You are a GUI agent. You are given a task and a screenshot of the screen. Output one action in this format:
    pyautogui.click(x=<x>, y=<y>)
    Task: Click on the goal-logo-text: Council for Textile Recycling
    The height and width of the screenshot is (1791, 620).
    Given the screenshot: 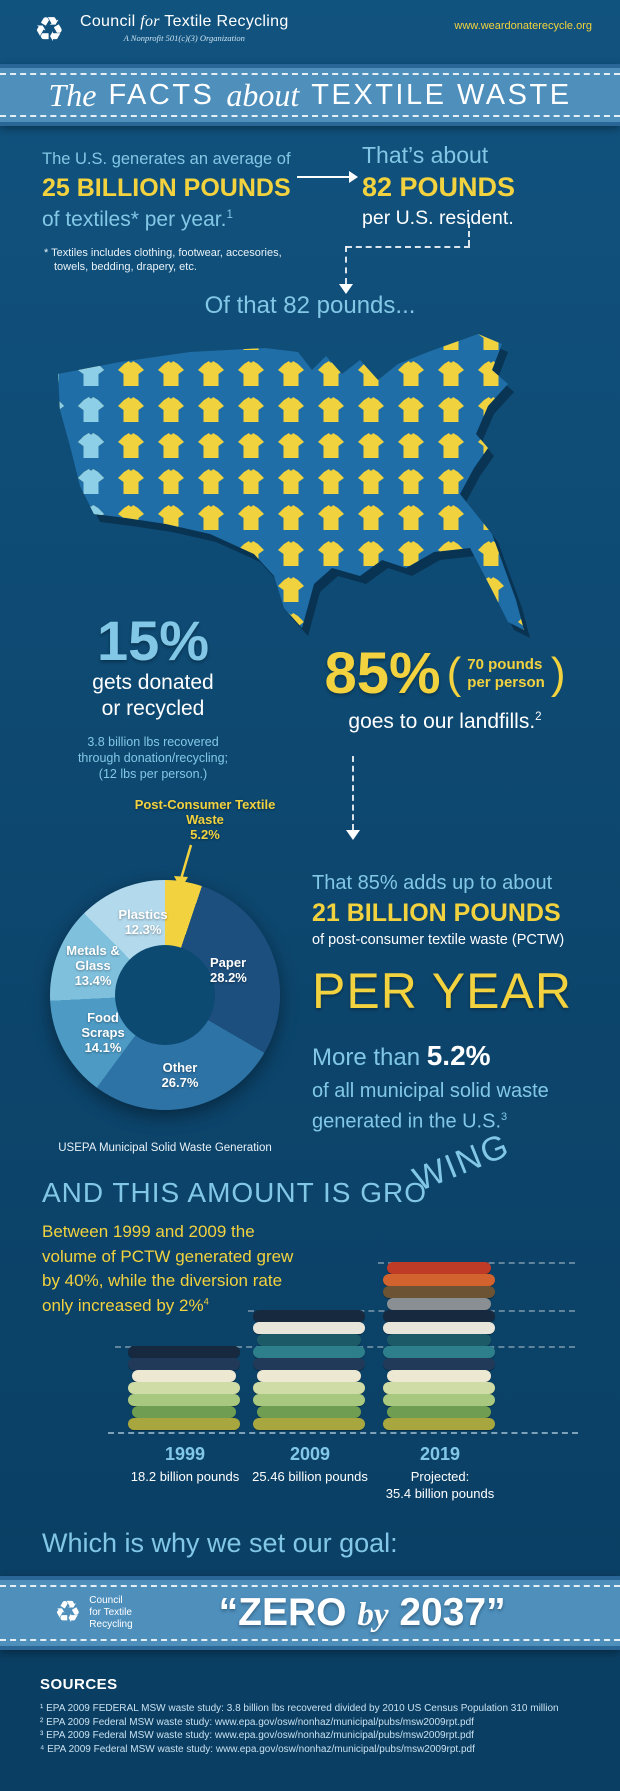 What is the action you would take?
    pyautogui.click(x=110, y=1613)
    